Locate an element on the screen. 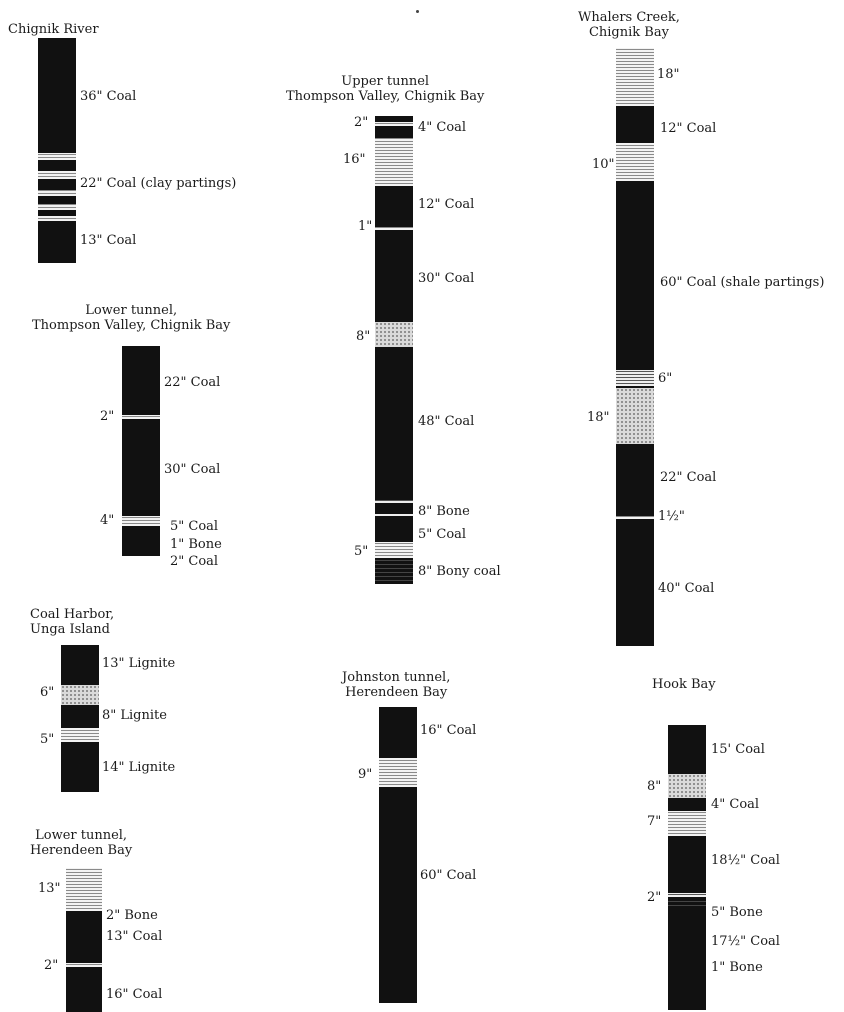 The height and width of the screenshot is (1012, 844). layer-label: 16" is located at coordinates (354, 159).